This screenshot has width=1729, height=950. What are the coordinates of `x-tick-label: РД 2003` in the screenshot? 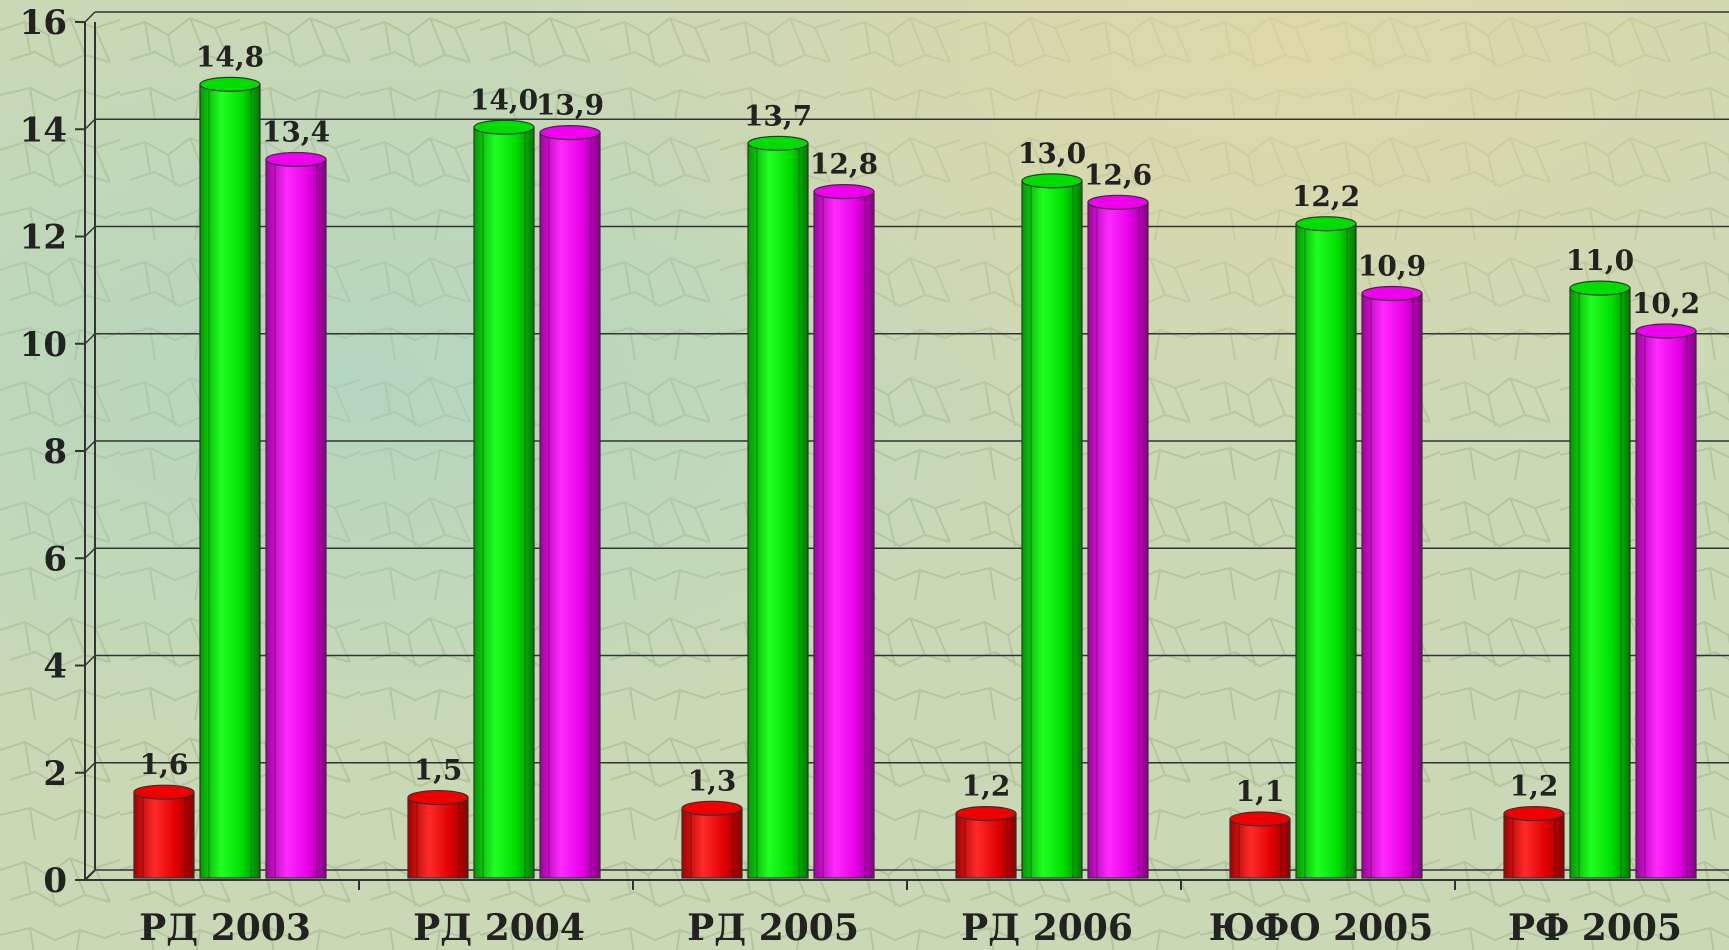 It's located at (225, 928).